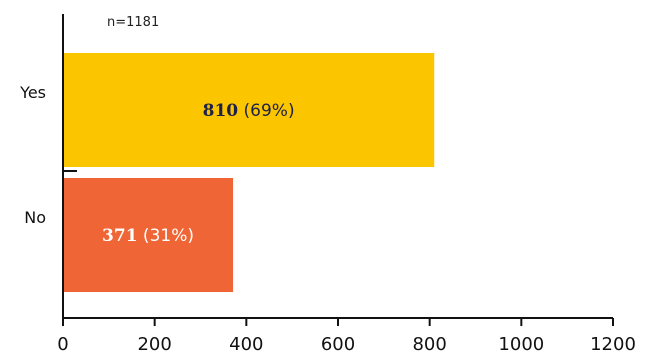 This screenshot has height=356, width=645. Describe the element at coordinates (154, 344) in the screenshot. I see `x-tick-label: 200` at that location.